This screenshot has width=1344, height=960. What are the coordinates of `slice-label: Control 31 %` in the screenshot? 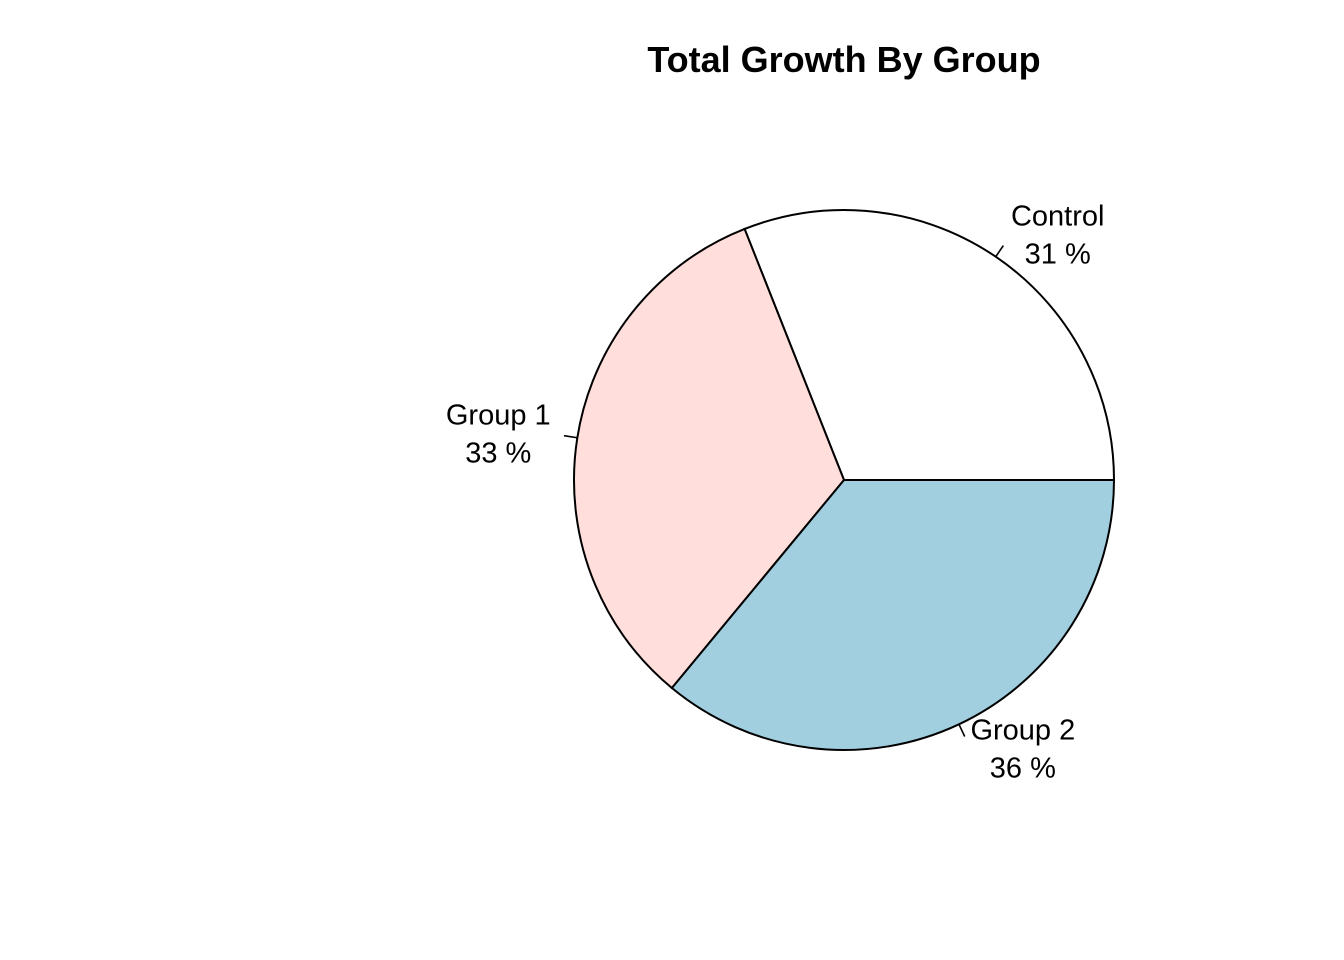 It's located at (1057, 235).